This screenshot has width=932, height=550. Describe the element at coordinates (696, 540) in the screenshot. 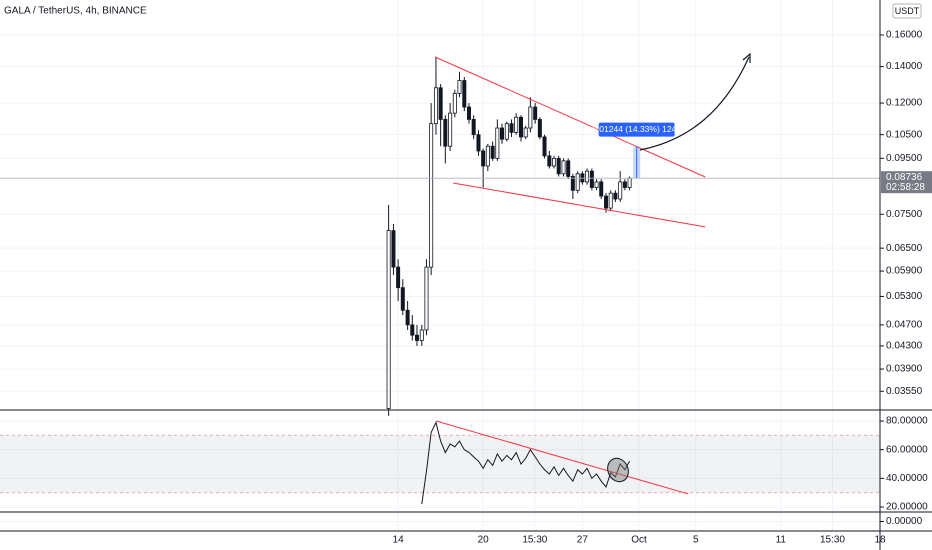

I see `x-tick-label: 5` at that location.